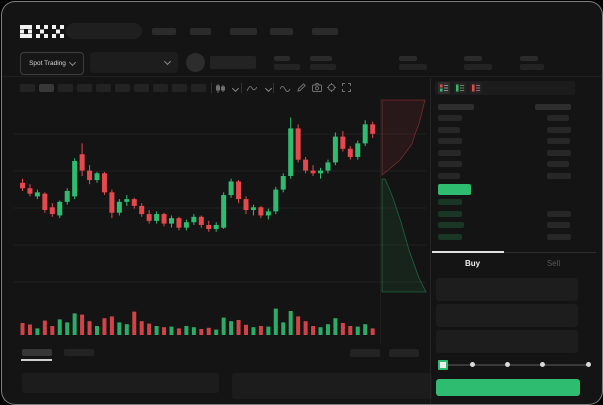  What do you see at coordinates (197, 321) in the screenshot?
I see `volume-bars` at bounding box center [197, 321].